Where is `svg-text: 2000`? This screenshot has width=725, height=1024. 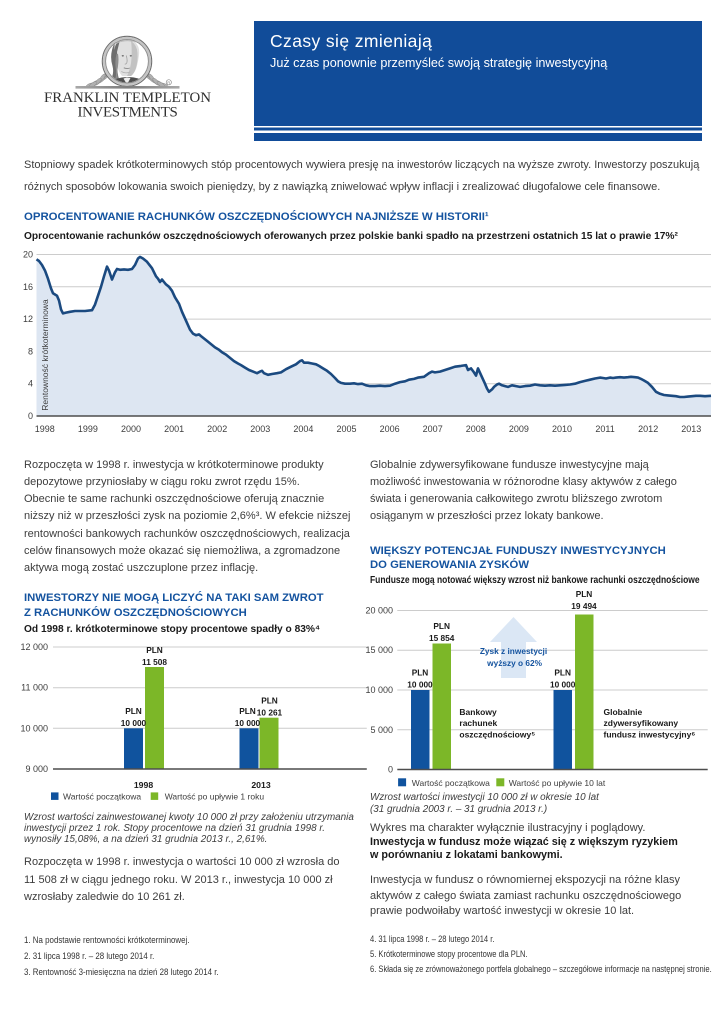
svg-text: 2000 is located at coordinates (131, 429).